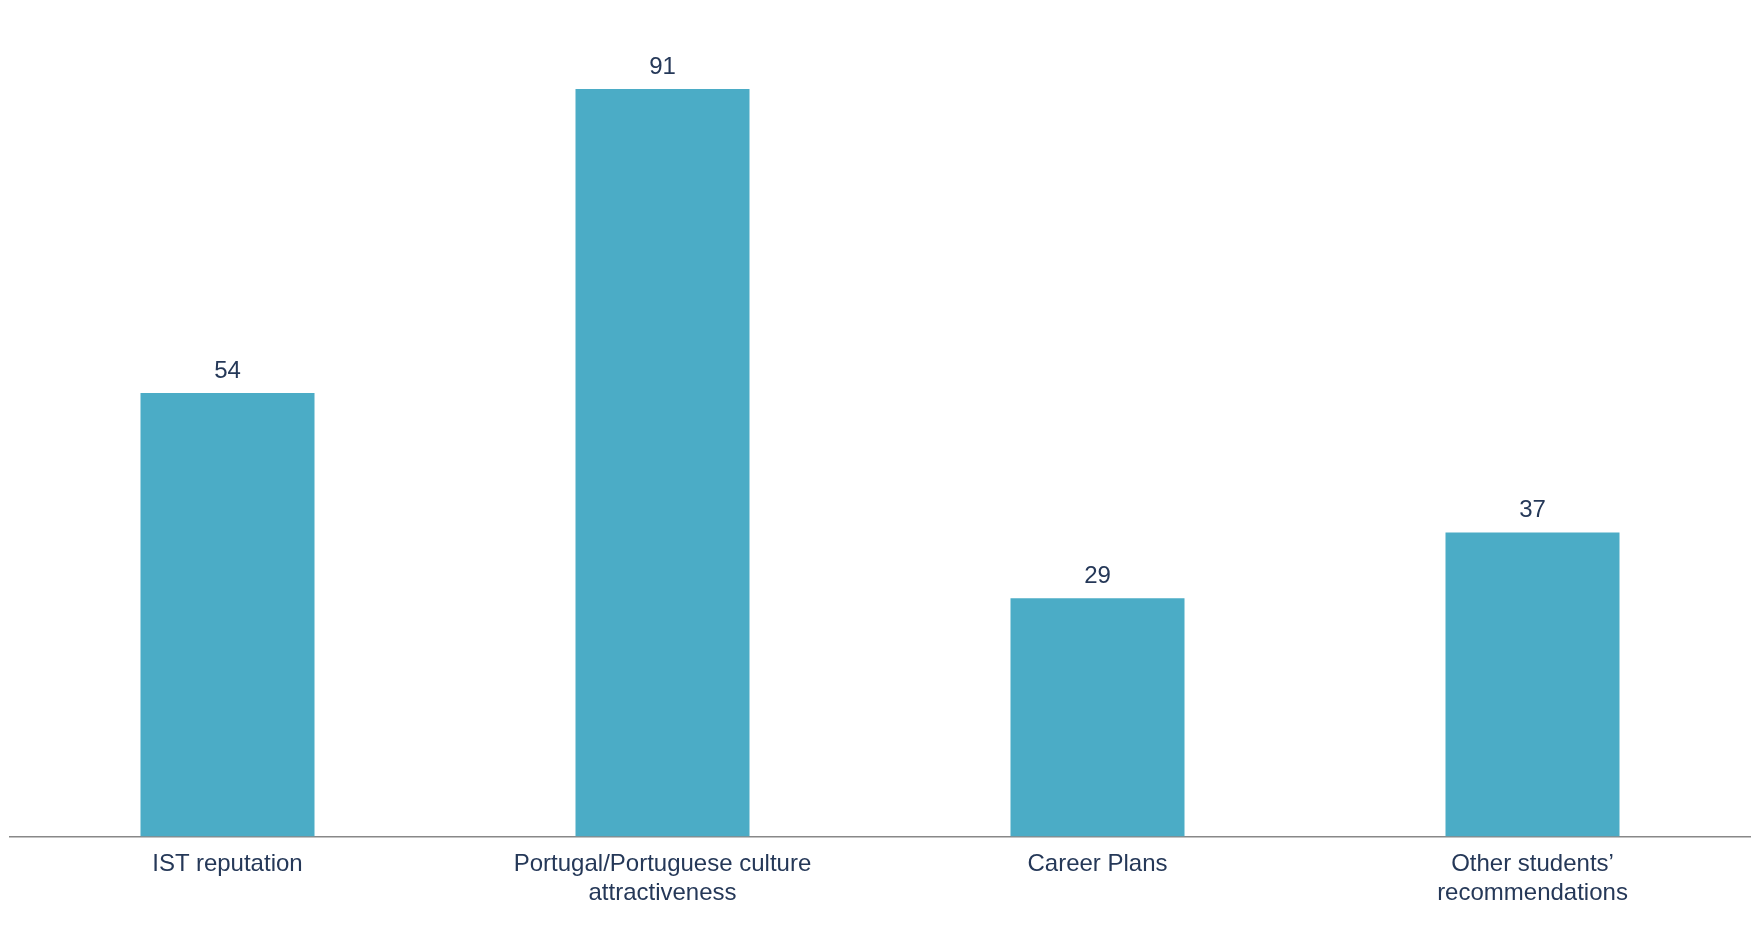 The height and width of the screenshot is (926, 1756). I want to click on data-label: 54, so click(227, 369).